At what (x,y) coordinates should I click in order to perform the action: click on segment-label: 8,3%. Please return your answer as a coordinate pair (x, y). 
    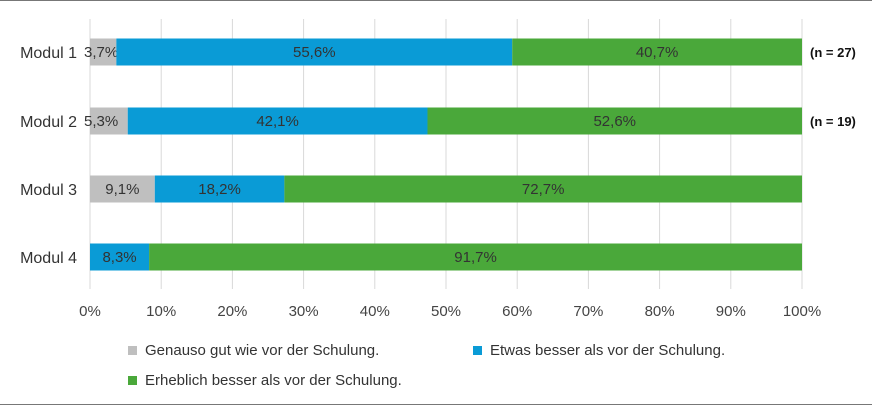
    Looking at the image, I should click on (119, 257).